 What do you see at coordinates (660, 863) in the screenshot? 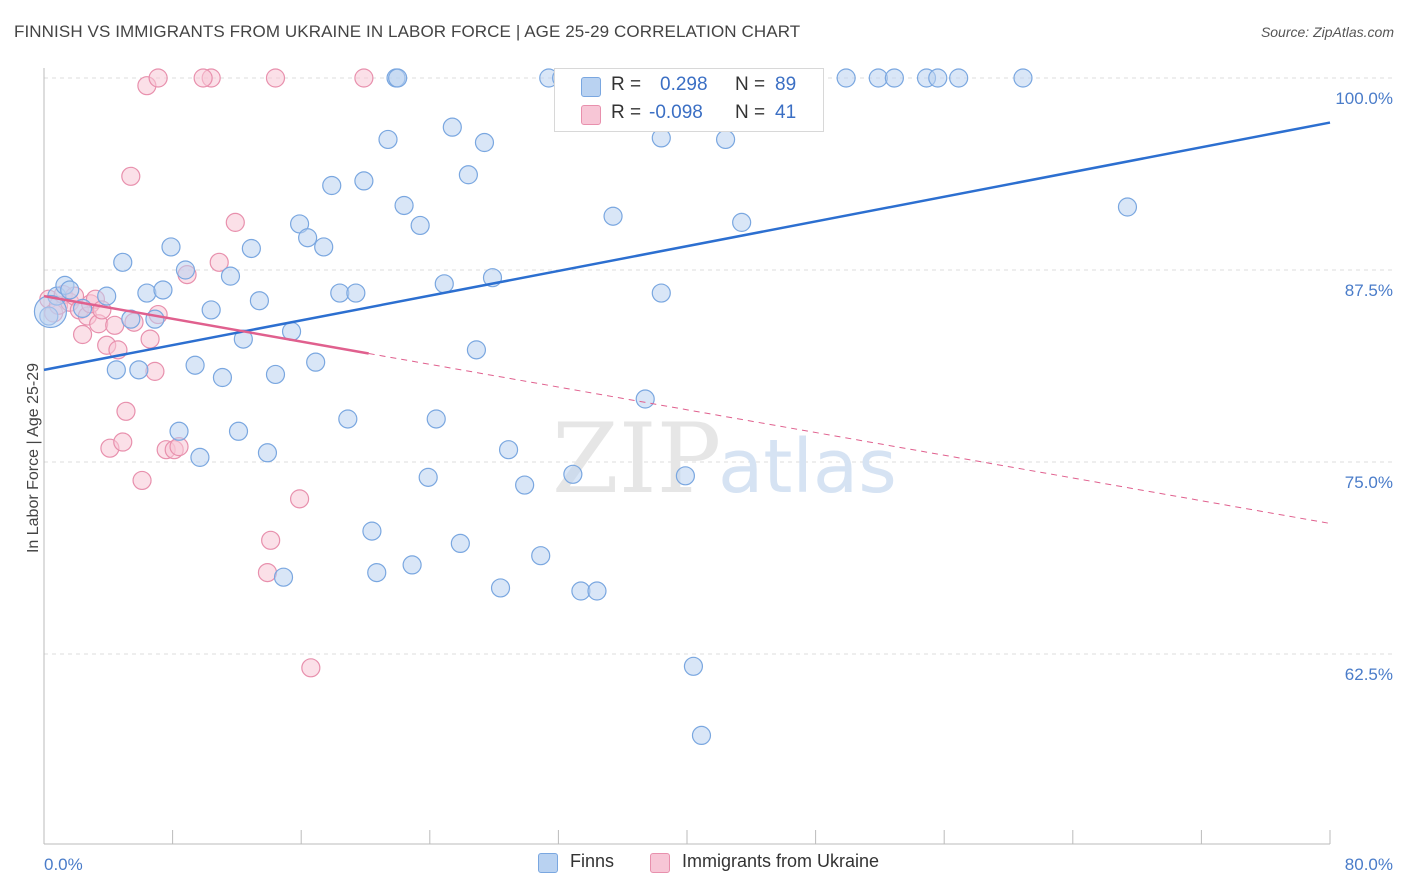
I see `ukraine-legend-swatch` at bounding box center [660, 863].